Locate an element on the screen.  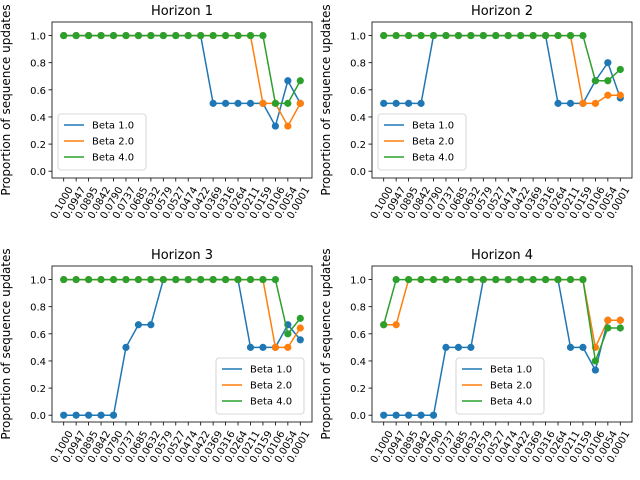
legend-entry: Beta 1.0 is located at coordinates (433, 126).